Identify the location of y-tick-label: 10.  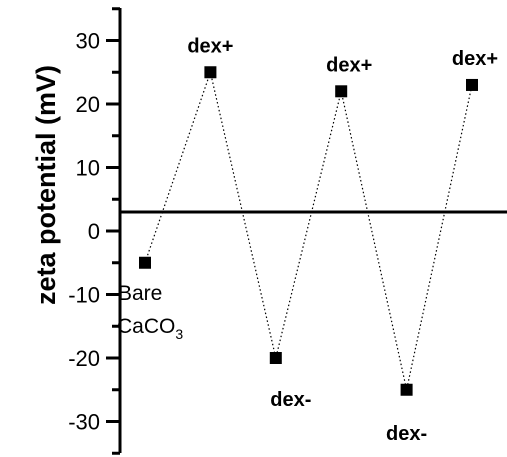
(88, 168).